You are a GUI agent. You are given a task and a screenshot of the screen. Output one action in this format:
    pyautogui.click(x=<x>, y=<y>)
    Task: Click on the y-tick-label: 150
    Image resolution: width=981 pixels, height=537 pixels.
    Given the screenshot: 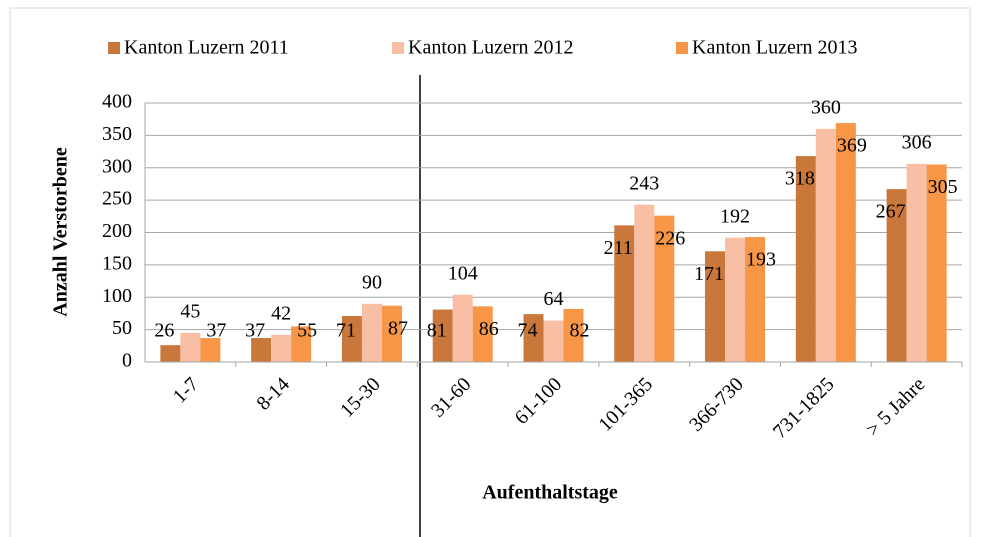 What is the action you would take?
    pyautogui.click(x=117, y=263)
    